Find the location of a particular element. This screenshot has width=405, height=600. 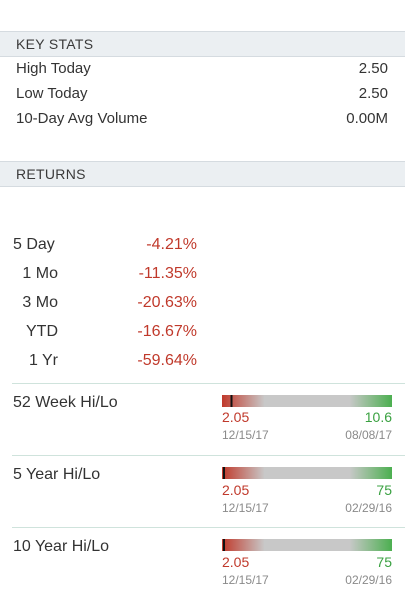

stat-label: 10-Day Avg Volume is located at coordinates (82, 118).